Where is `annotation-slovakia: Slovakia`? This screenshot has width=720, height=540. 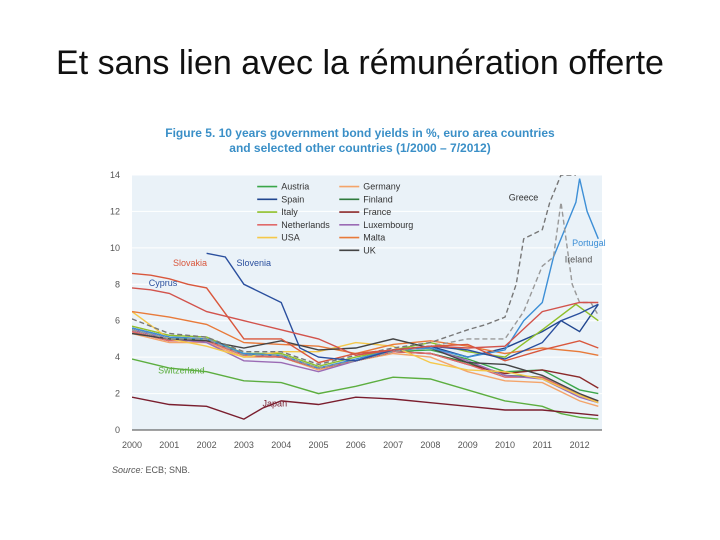
annotation-slovakia: Slovakia is located at coordinates (190, 263).